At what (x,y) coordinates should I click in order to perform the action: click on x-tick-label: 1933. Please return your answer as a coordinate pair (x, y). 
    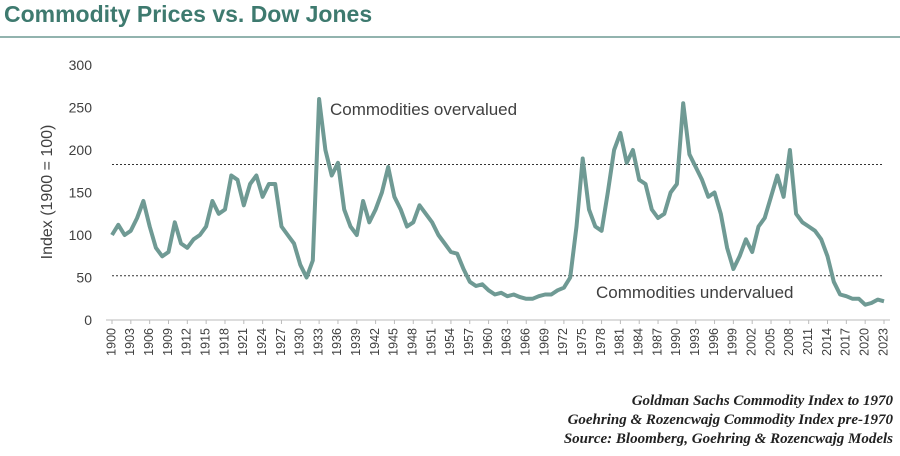
    Looking at the image, I should click on (318, 342).